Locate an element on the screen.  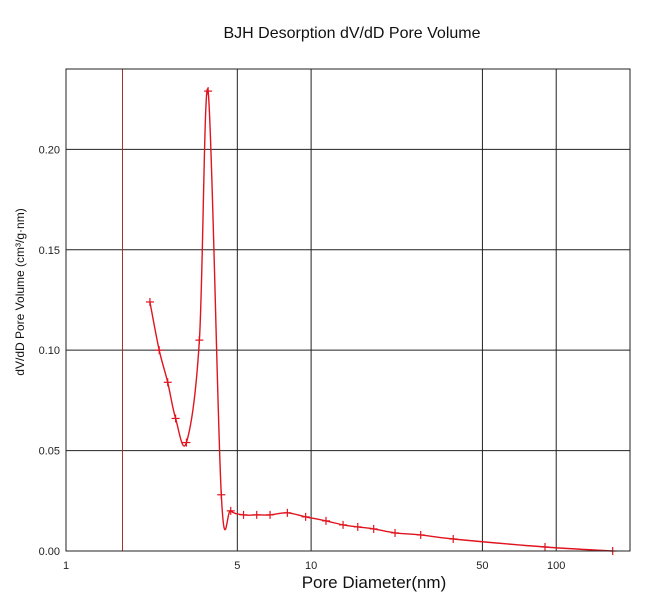
y-tick-label: 0.05 is located at coordinates (49, 452).